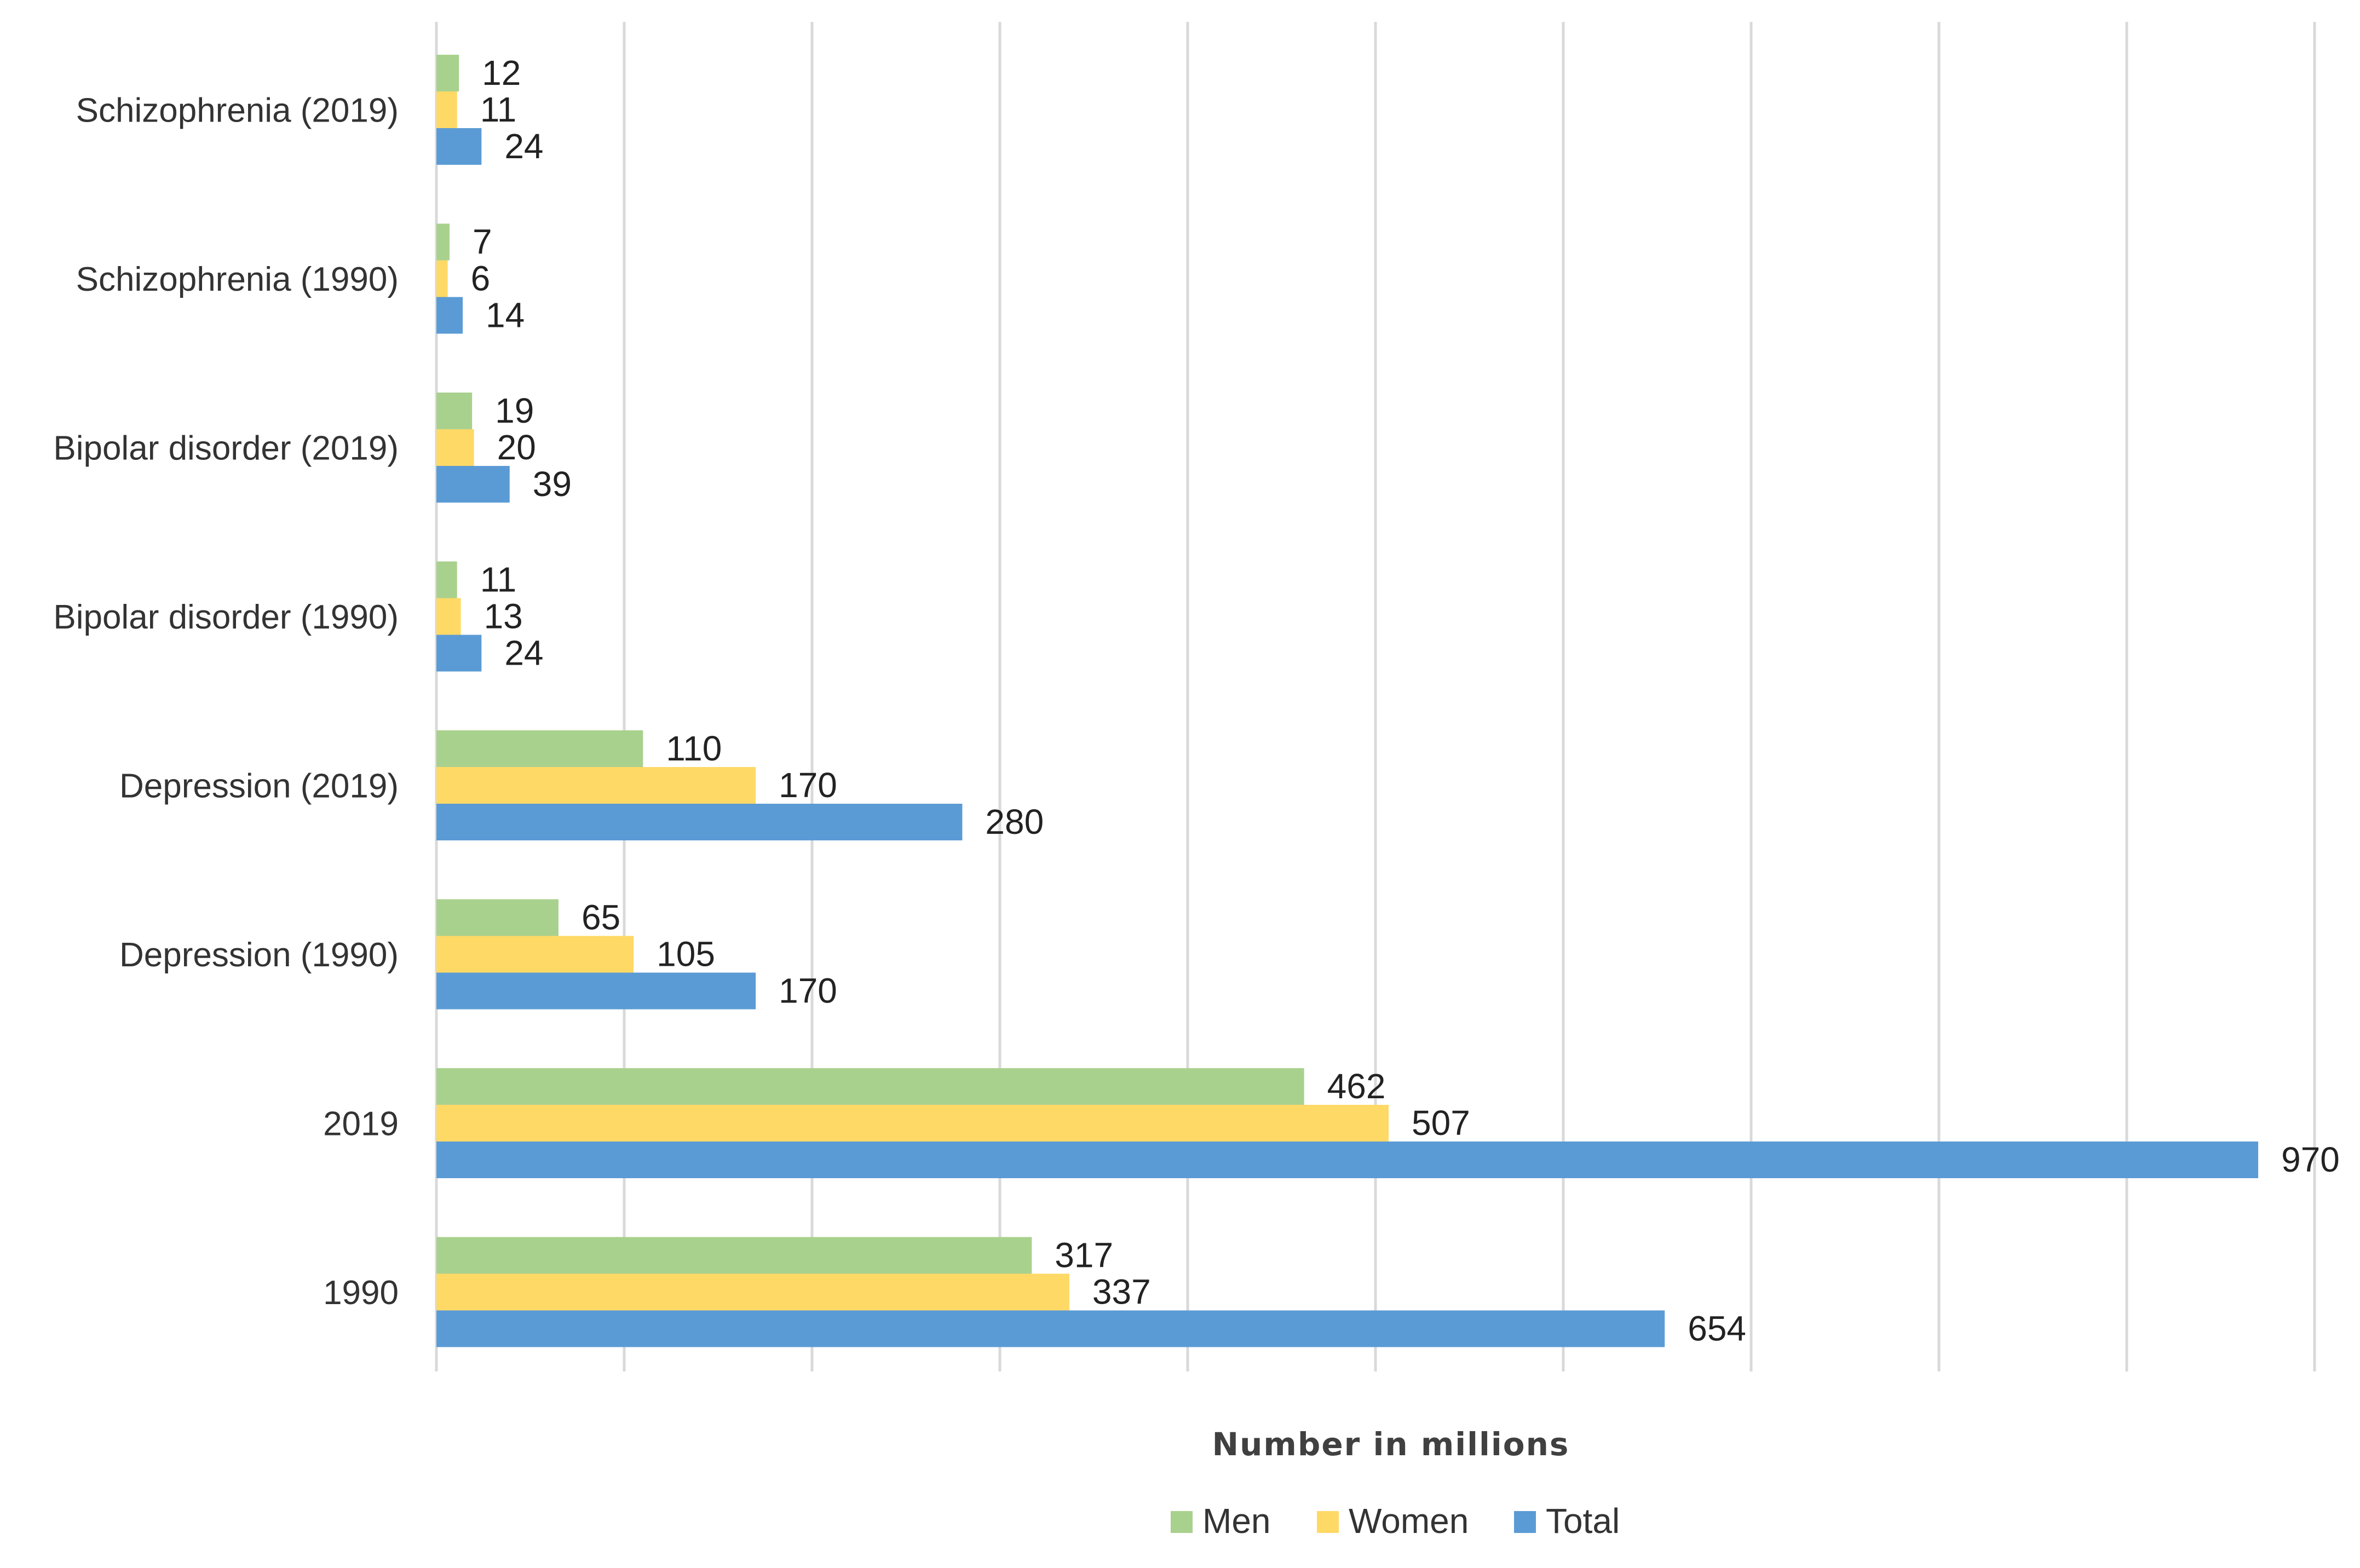 This screenshot has width=2360, height=1568. Describe the element at coordinates (502, 73) in the screenshot. I see `data-label: 12` at that location.